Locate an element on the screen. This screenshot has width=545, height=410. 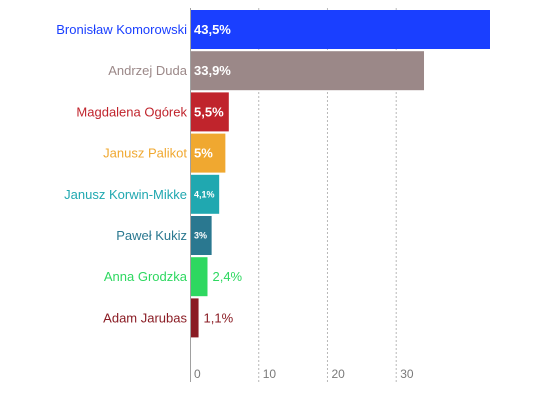
category-label: Andrzej Duda is located at coordinates (148, 70).